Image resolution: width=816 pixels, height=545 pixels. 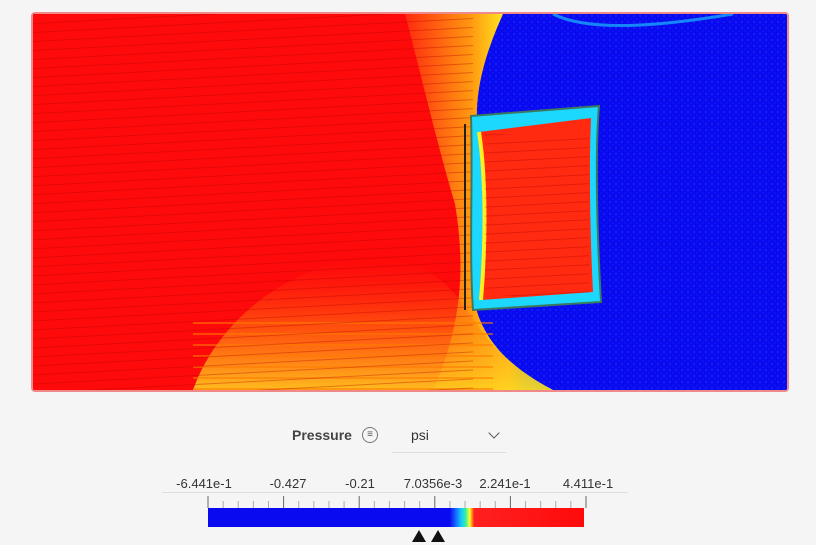 I want to click on menu-icon: ≡, so click(x=370, y=435).